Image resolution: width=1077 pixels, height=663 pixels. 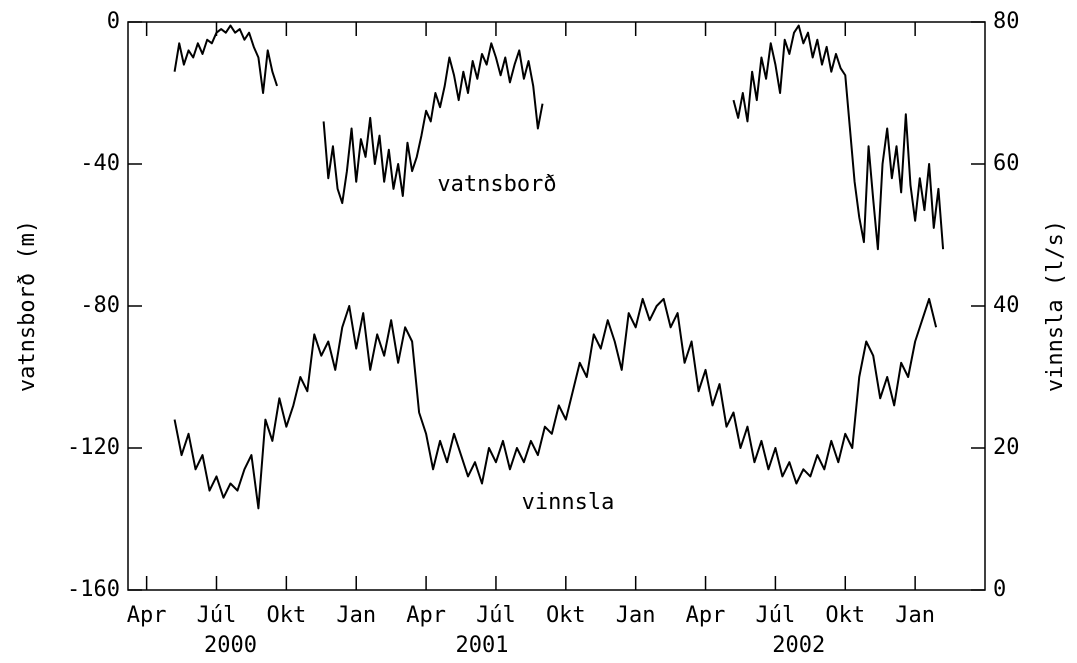 What do you see at coordinates (1006, 305) in the screenshot?
I see `y2-tick-label: 40` at bounding box center [1006, 305].